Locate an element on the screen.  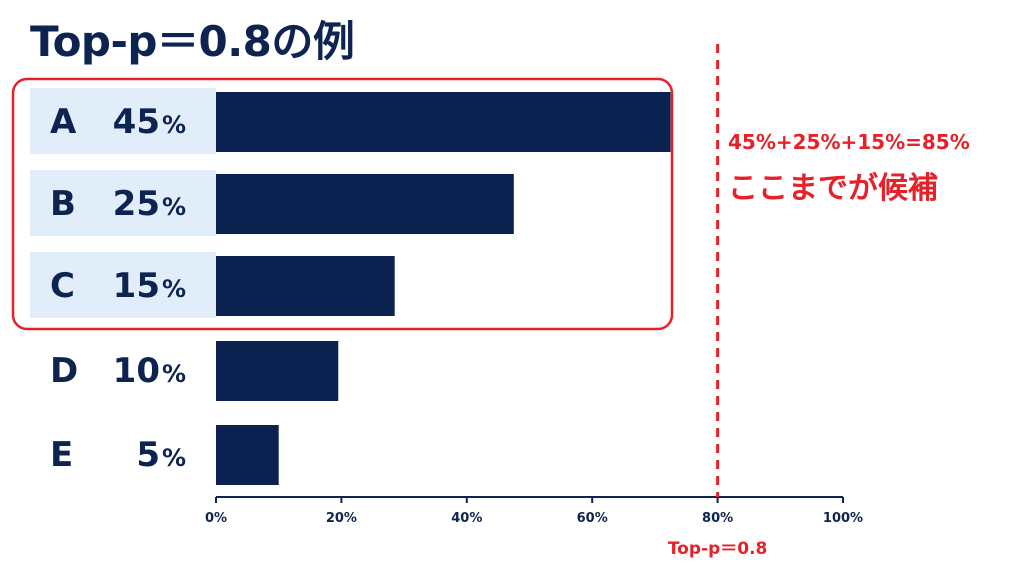
bar-b is located at coordinates (365, 204).